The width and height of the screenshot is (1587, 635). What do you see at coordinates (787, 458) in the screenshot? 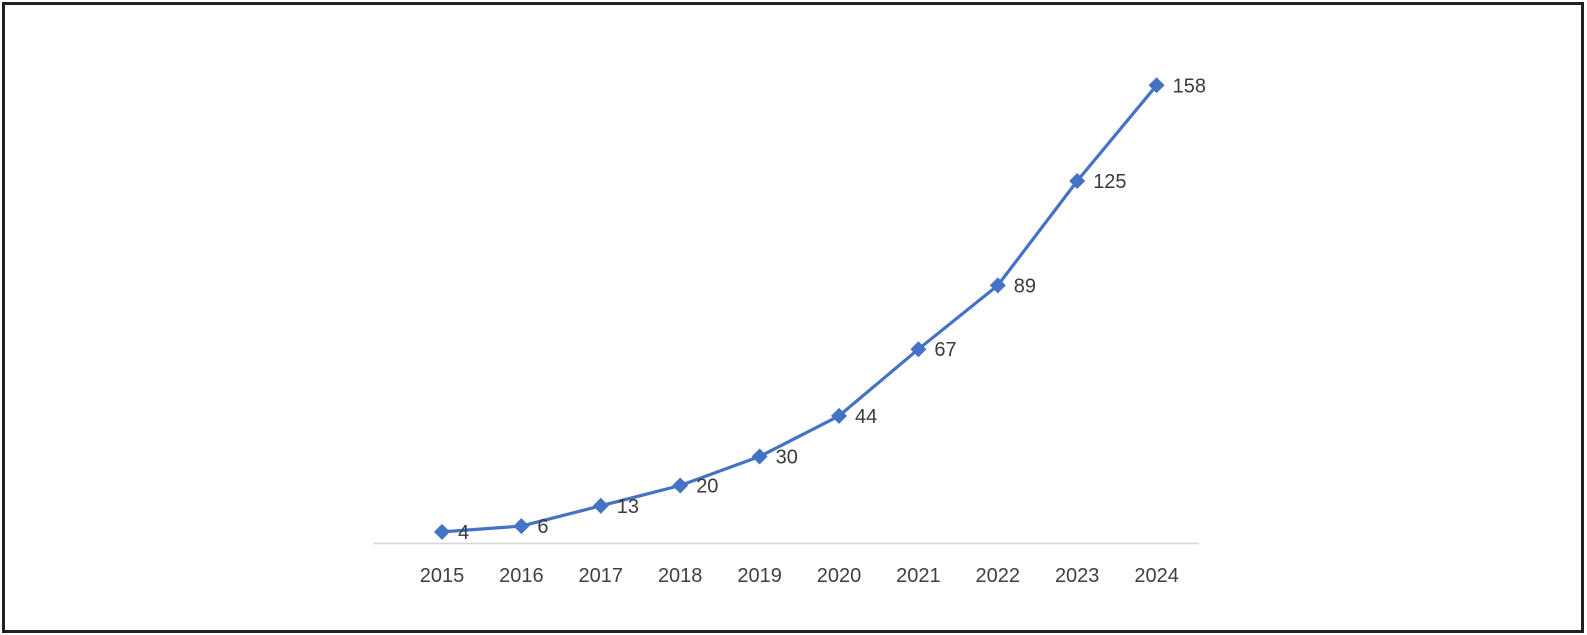
I see `data-label-2019: 30` at bounding box center [787, 458].